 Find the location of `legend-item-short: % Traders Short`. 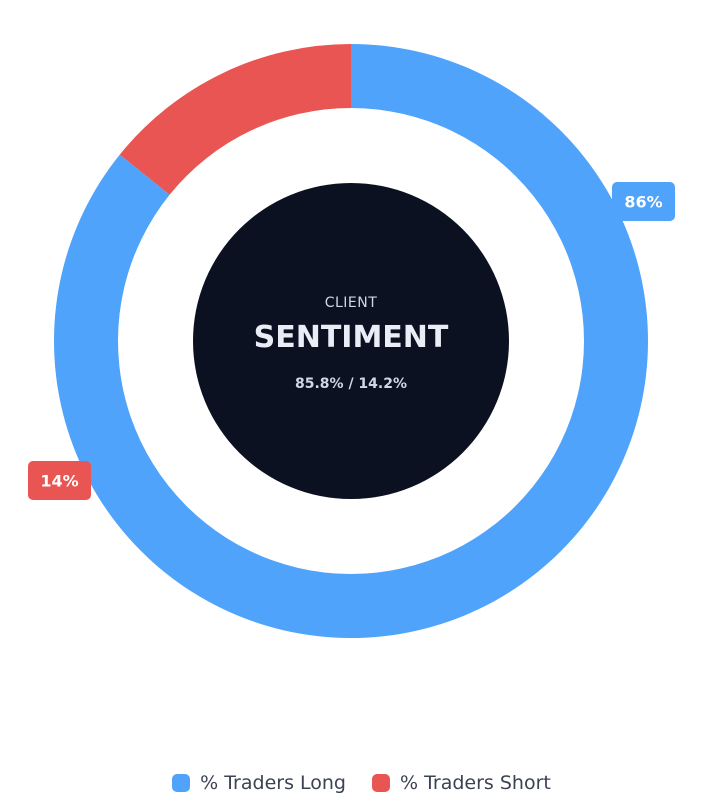

legend-item-short: % Traders Short is located at coordinates (461, 783).